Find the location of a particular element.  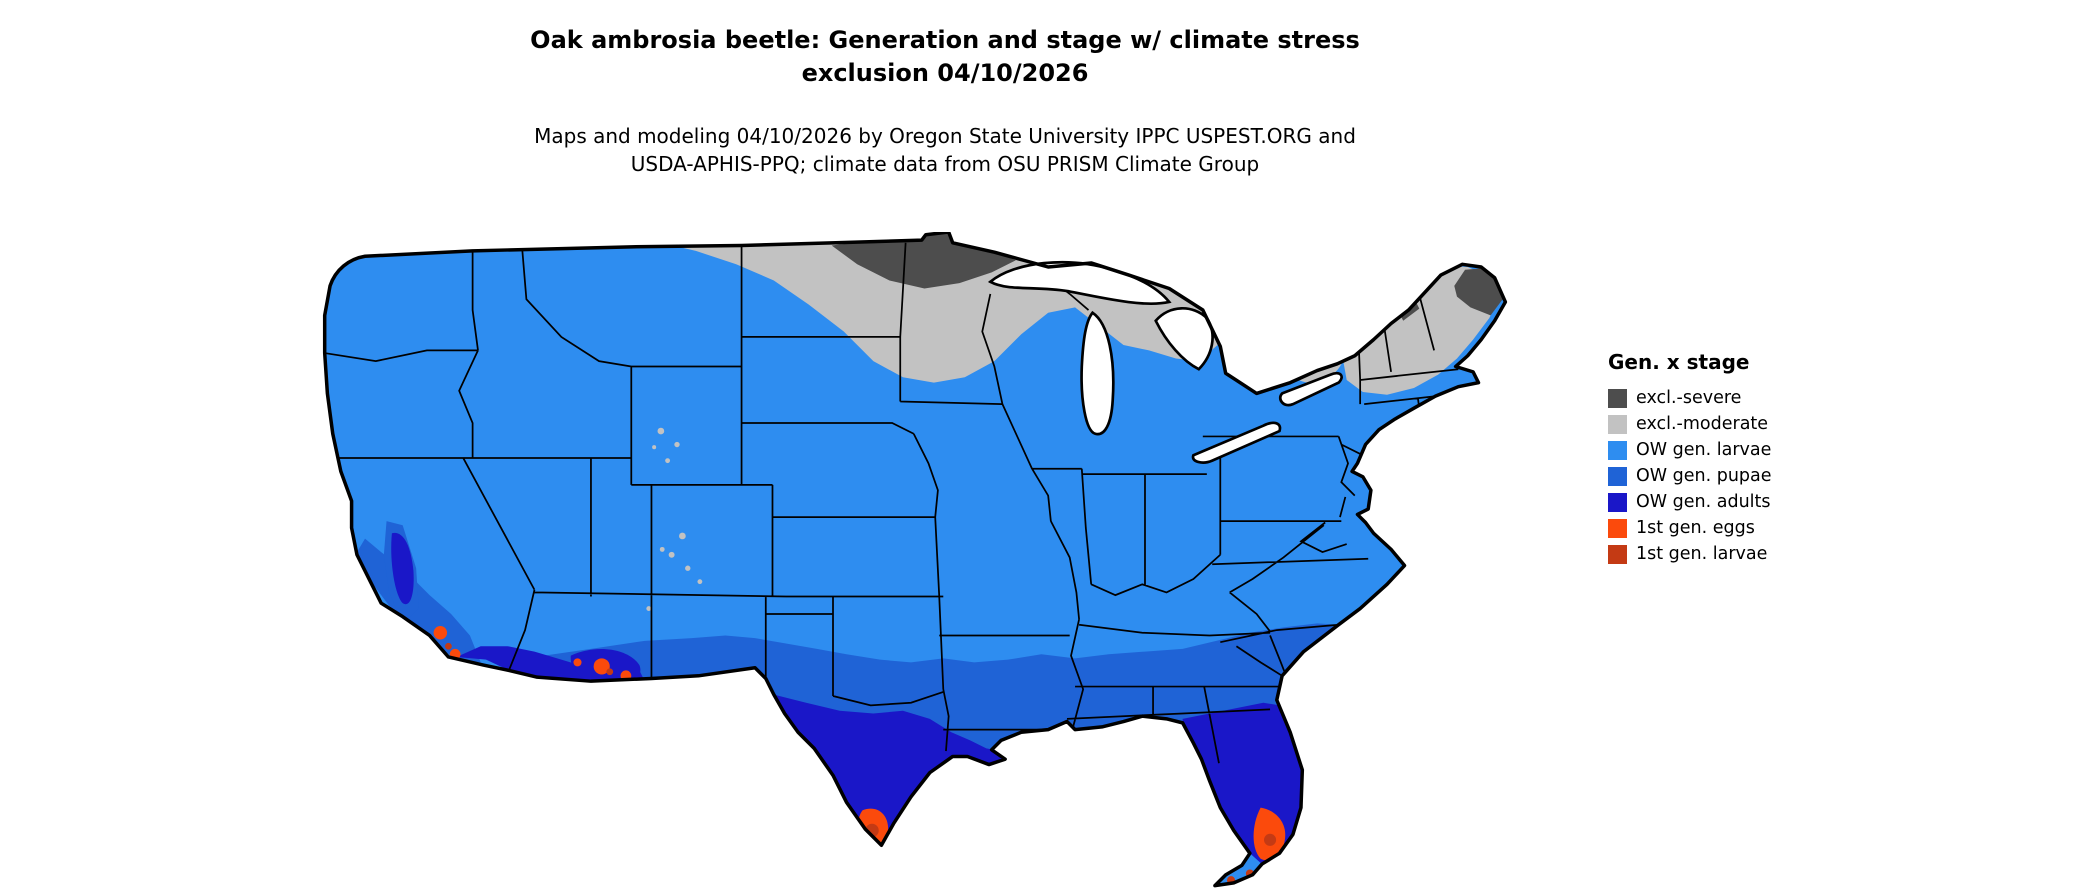

larvae-spot-arizona is located at coordinates (610, 672).